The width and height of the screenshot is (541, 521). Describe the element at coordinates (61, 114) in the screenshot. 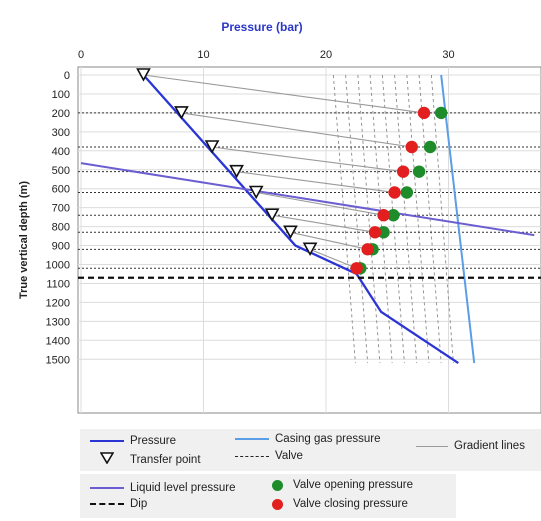

I see `y-tick-label: 200` at that location.